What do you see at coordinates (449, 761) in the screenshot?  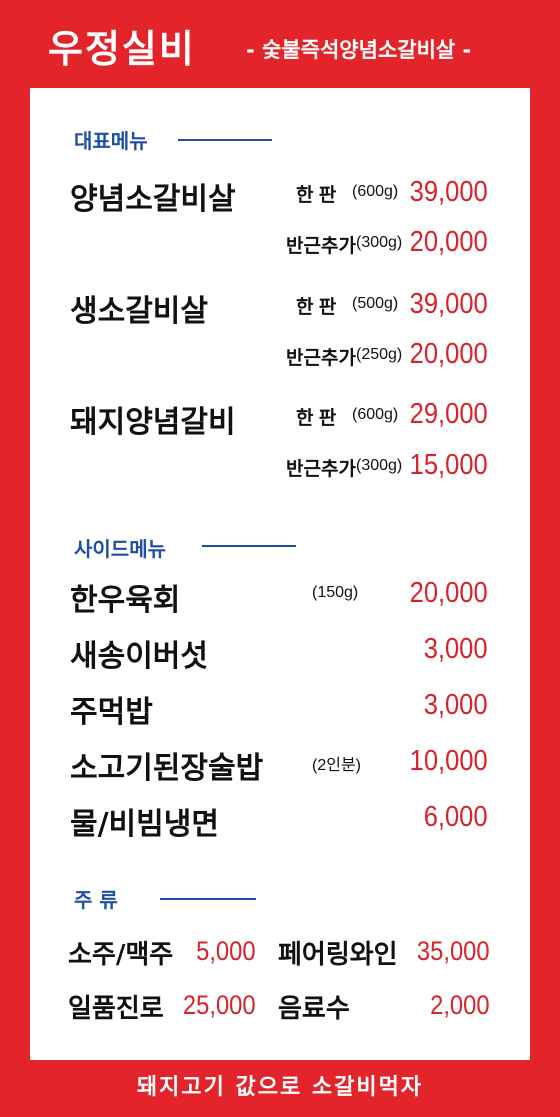 I see `item-price: 10,000` at bounding box center [449, 761].